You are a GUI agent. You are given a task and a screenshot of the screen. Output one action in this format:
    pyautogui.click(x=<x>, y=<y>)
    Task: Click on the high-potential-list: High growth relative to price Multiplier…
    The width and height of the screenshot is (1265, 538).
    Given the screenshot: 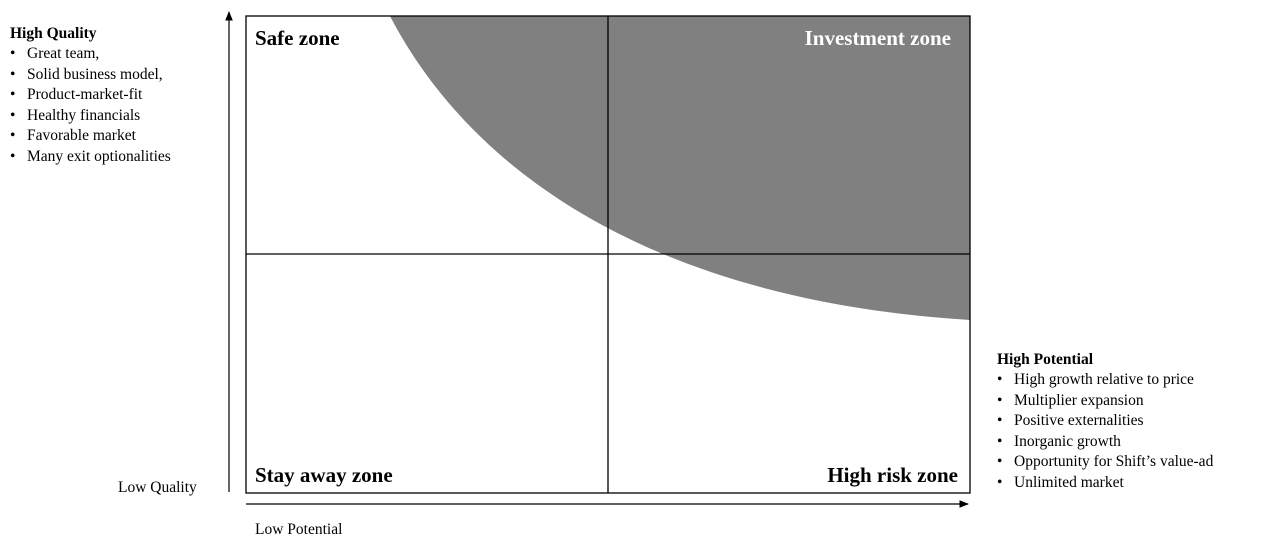 What is the action you would take?
    pyautogui.click(x=1127, y=431)
    